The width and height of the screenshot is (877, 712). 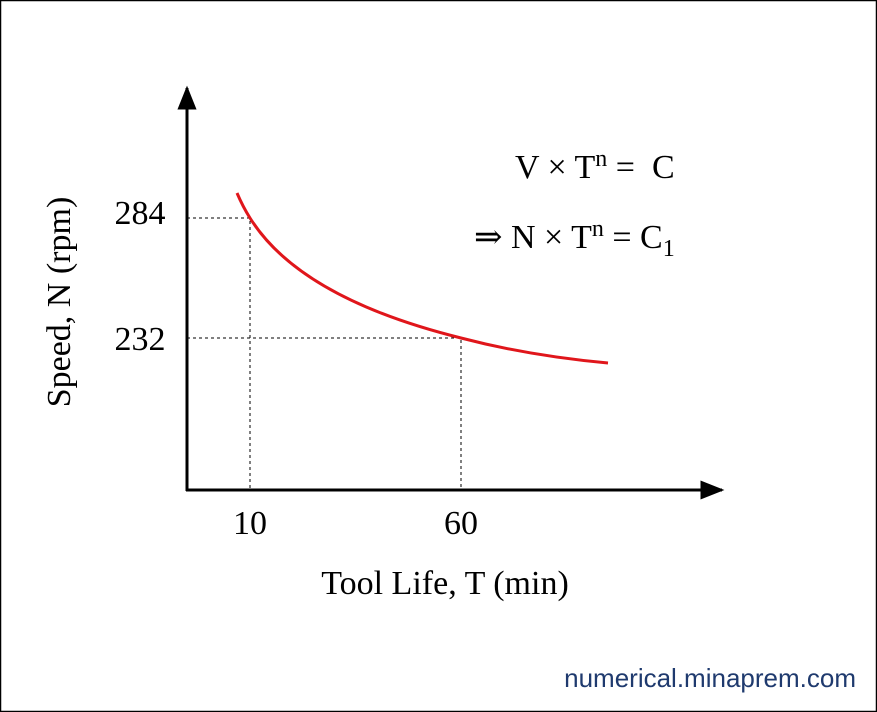 What do you see at coordinates (422, 278) in the screenshot?
I see `curve` at bounding box center [422, 278].